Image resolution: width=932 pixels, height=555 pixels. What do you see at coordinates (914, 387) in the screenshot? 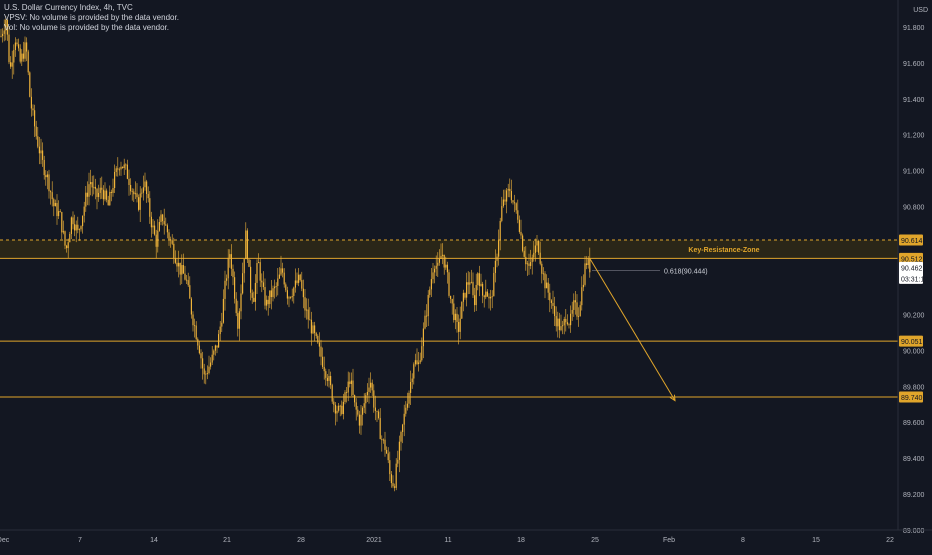
I see `y-tick-label: 89.800` at bounding box center [914, 387].